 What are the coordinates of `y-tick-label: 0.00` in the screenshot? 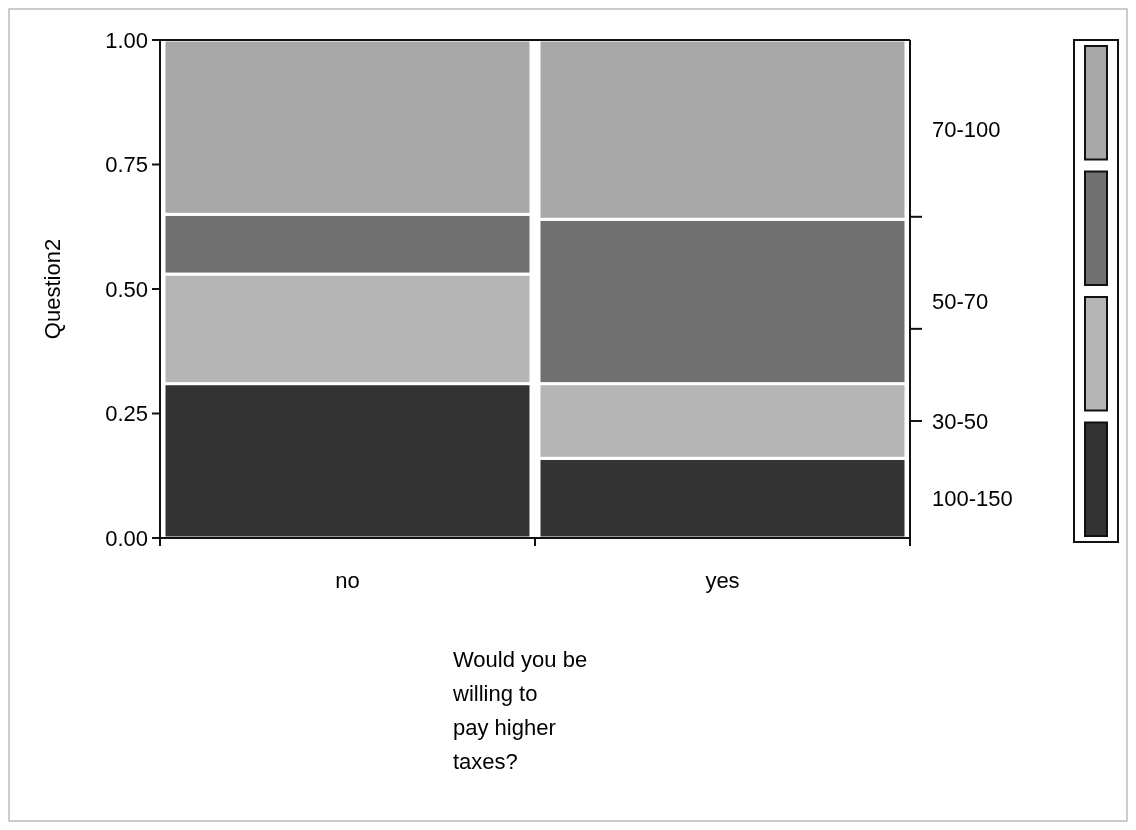 It's located at (126, 538).